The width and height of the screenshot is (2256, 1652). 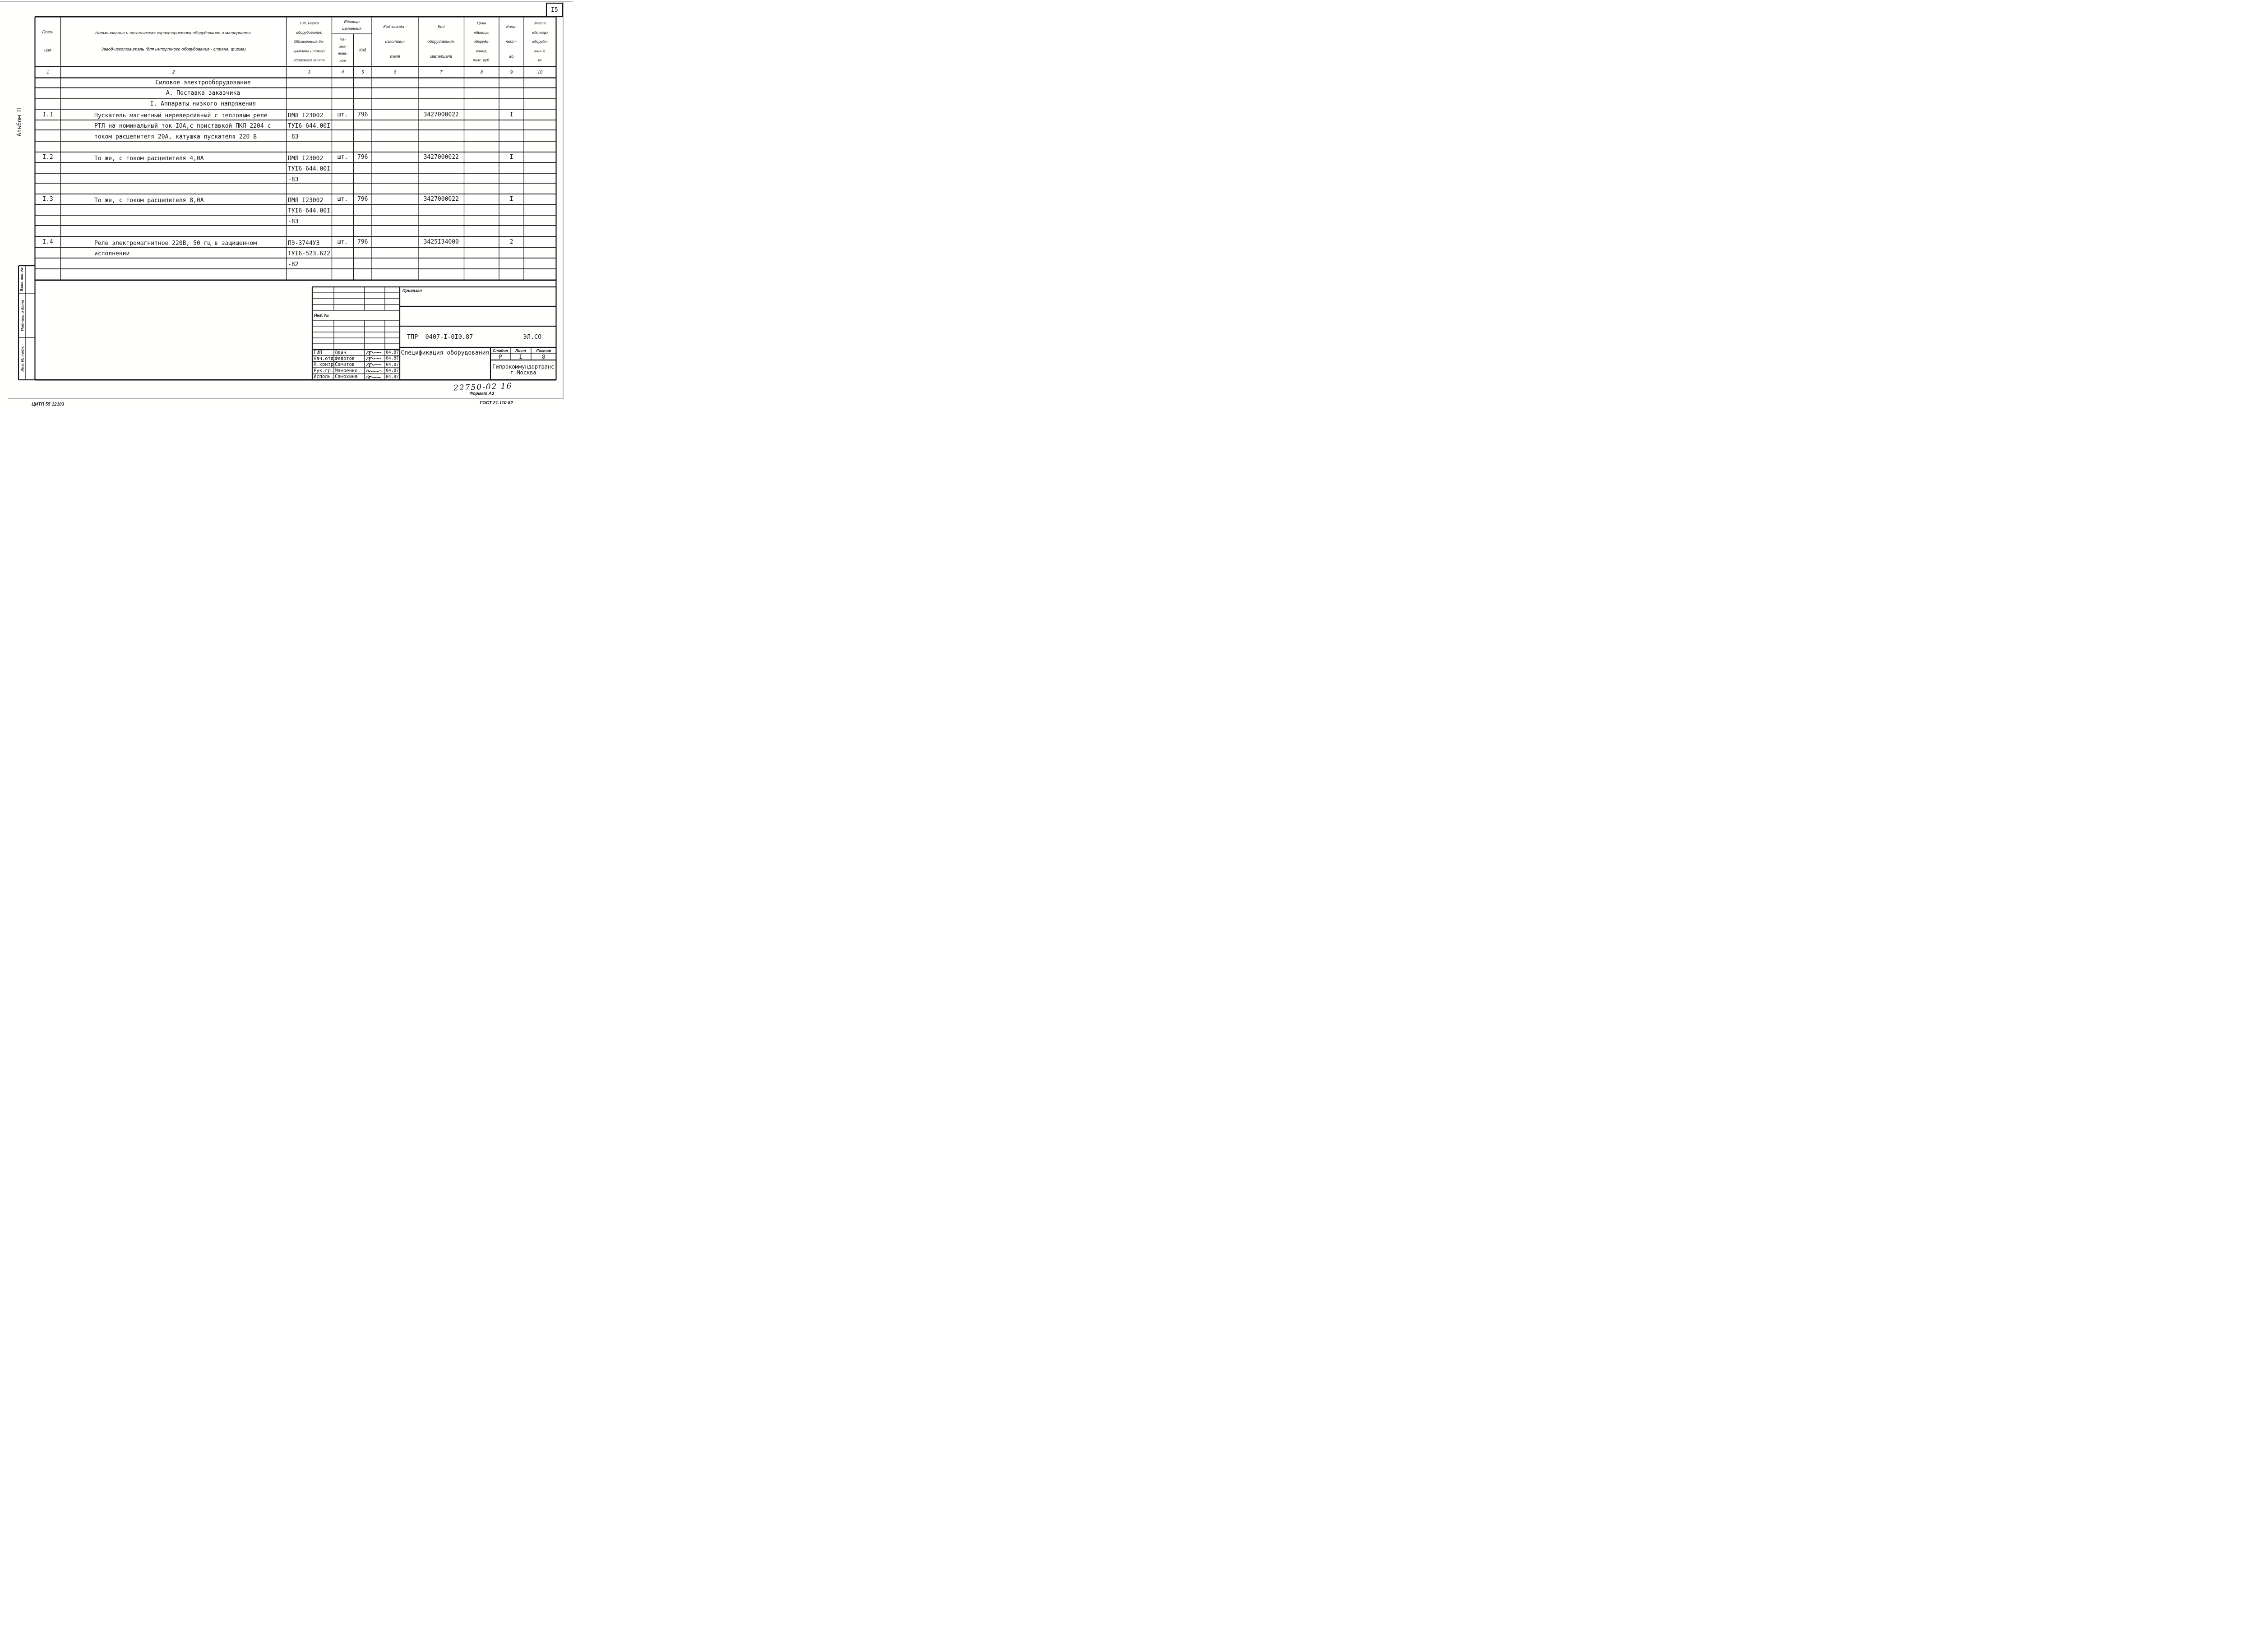 I want to click on document-code-suffix: ЭЛ.СО, so click(x=532, y=337).